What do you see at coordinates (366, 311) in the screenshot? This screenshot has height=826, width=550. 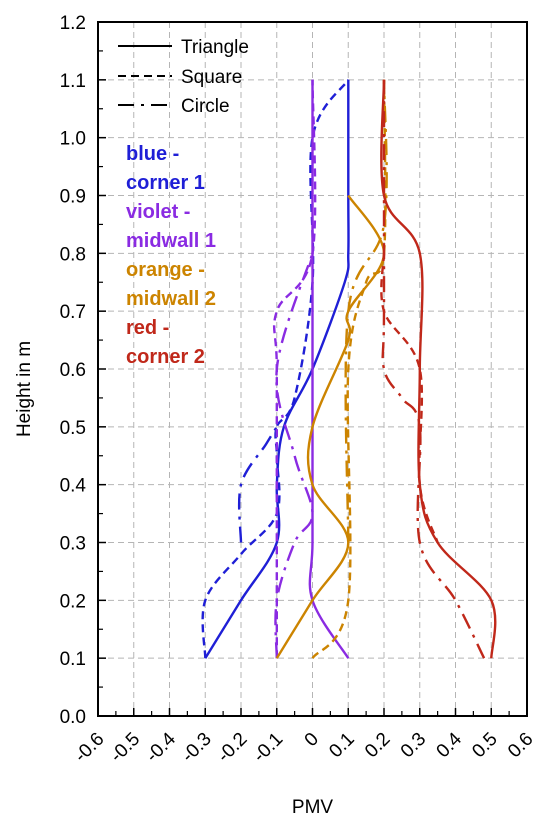 I see `series-midwall-2-circle` at bounding box center [366, 311].